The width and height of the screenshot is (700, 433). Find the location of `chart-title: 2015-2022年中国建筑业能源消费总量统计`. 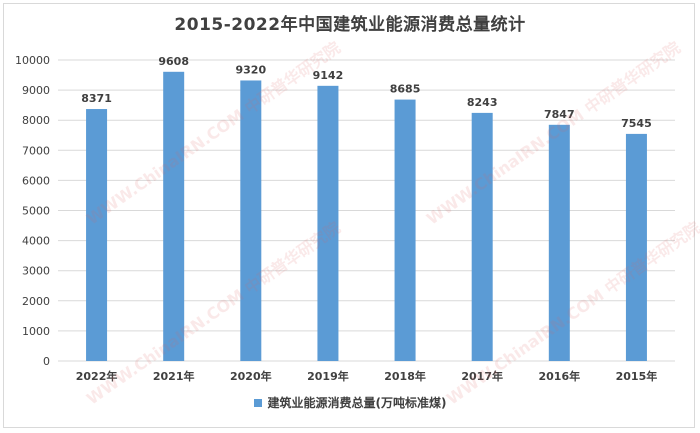

chart-title: 2015-2022年中国建筑业能源消费总量统计 is located at coordinates (350, 25).